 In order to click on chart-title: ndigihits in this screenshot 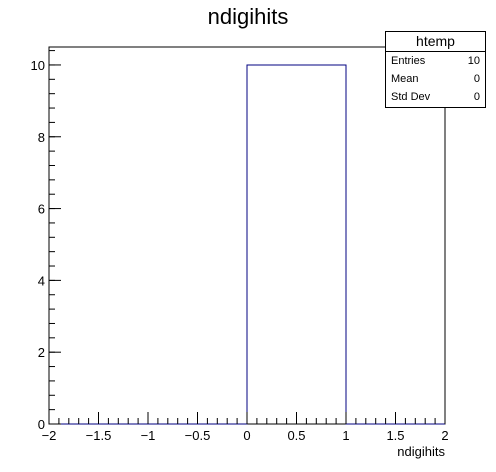, I will do `click(248, 16)`.